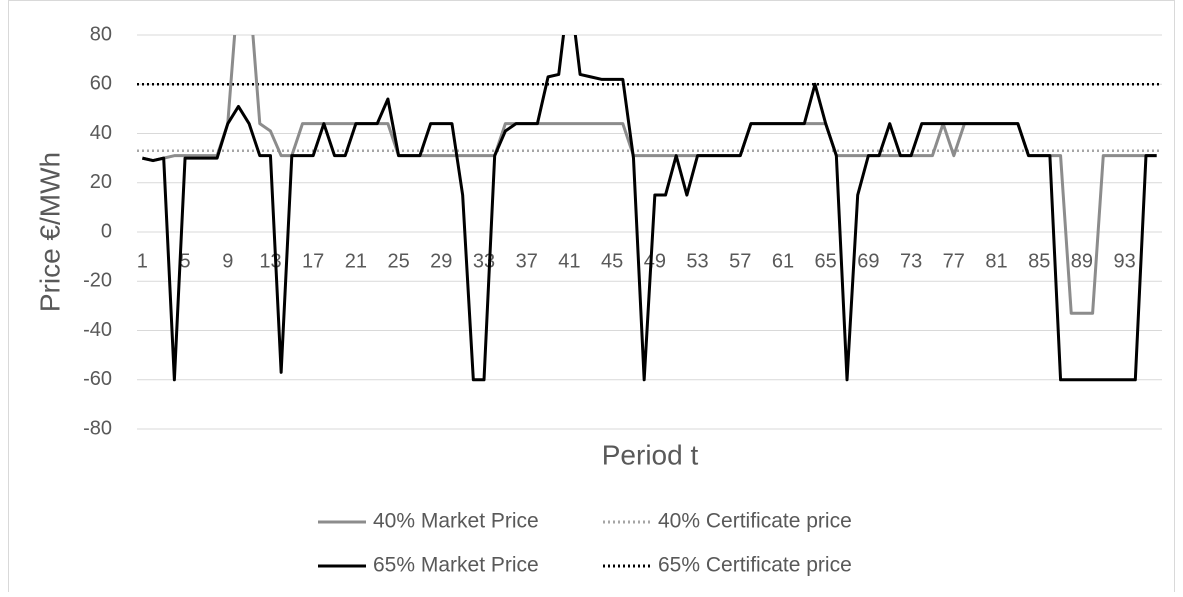 The image size is (1183, 597). I want to click on x-tick-label: 17, so click(313, 261).